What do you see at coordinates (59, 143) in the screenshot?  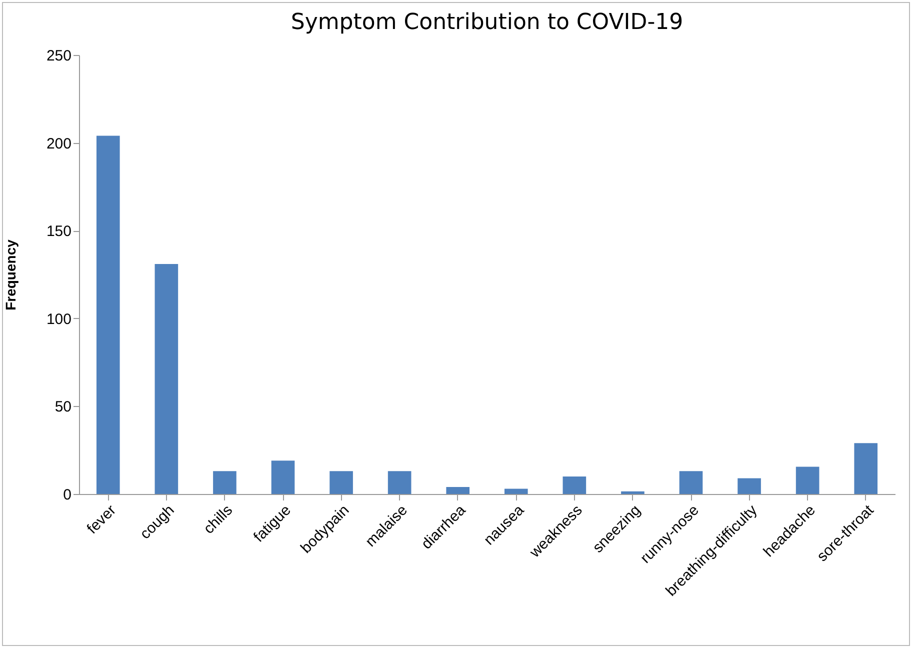 I see `y-tick-label: 200` at bounding box center [59, 143].